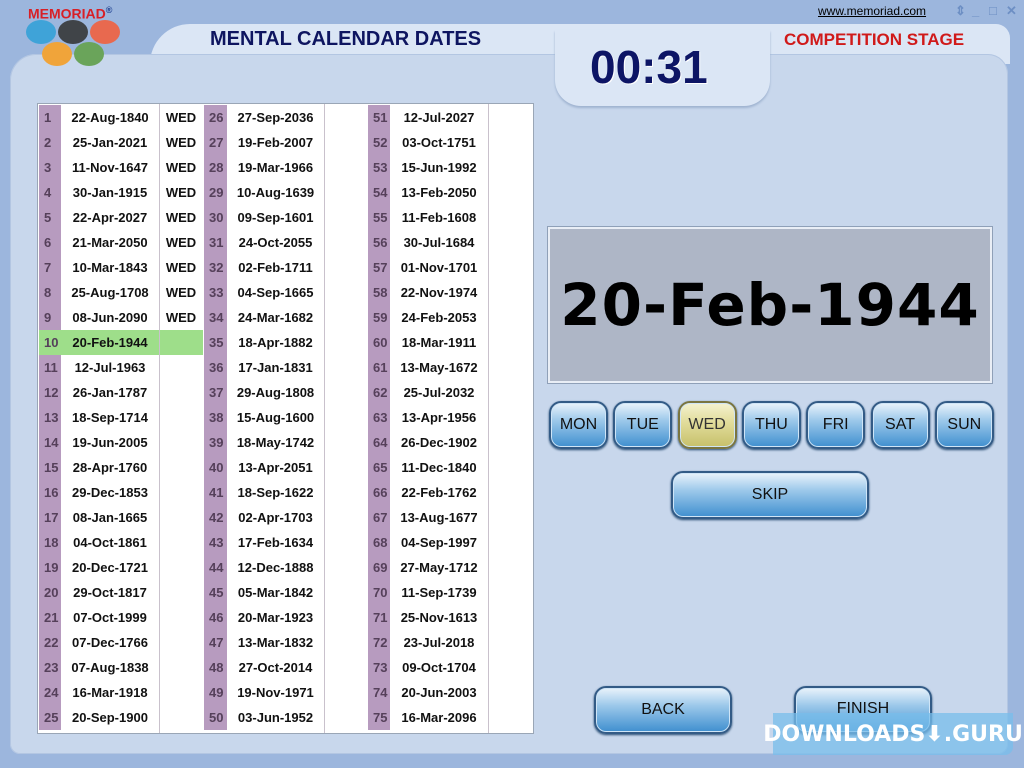 The image size is (1024, 768). Describe the element at coordinates (215, 342) in the screenshot. I see `row-number: 35` at that location.